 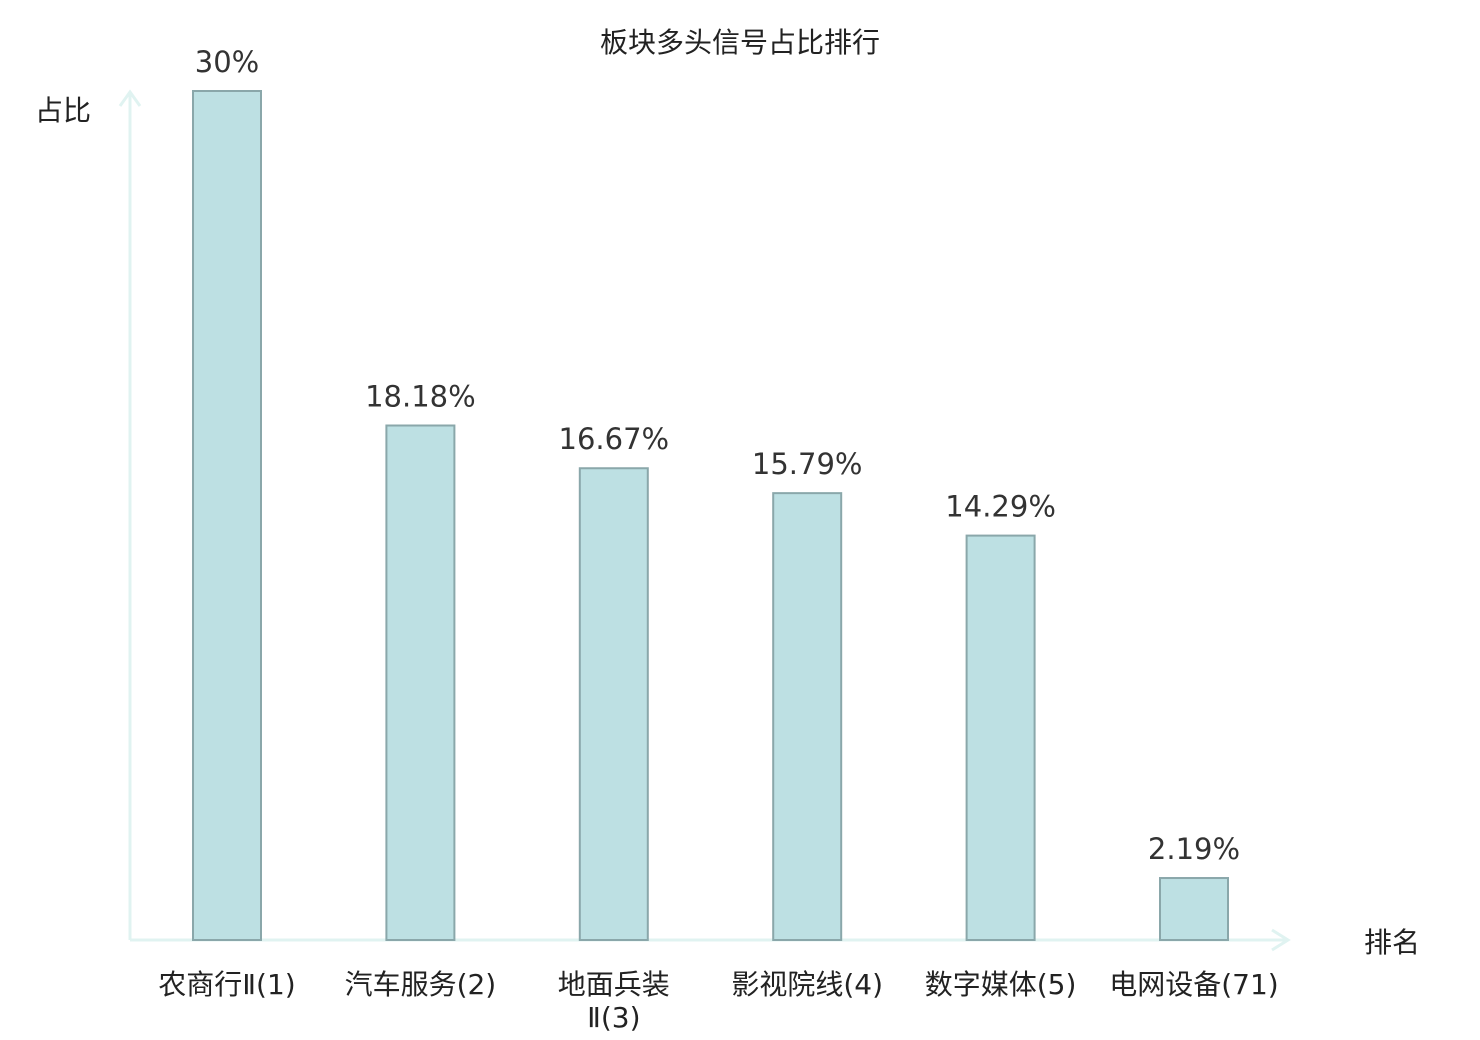 I want to click on y-axis-label: 占比, so click(x=63, y=110).